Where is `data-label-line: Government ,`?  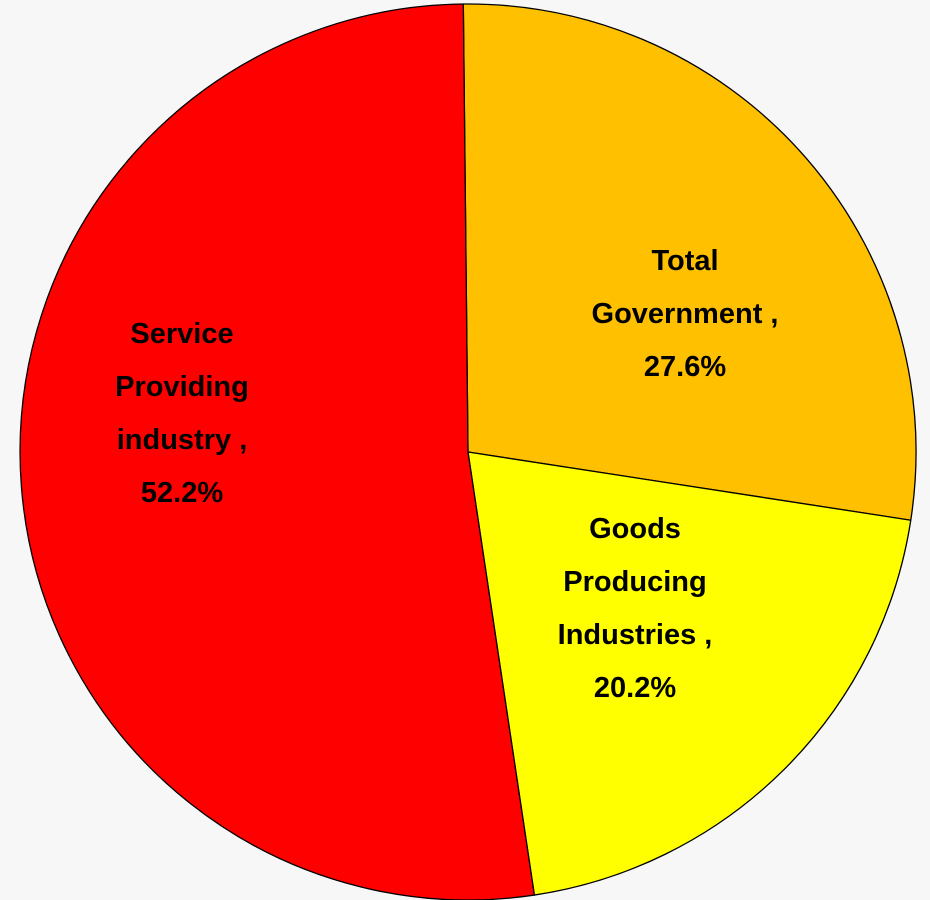
data-label-line: Government , is located at coordinates (685, 314).